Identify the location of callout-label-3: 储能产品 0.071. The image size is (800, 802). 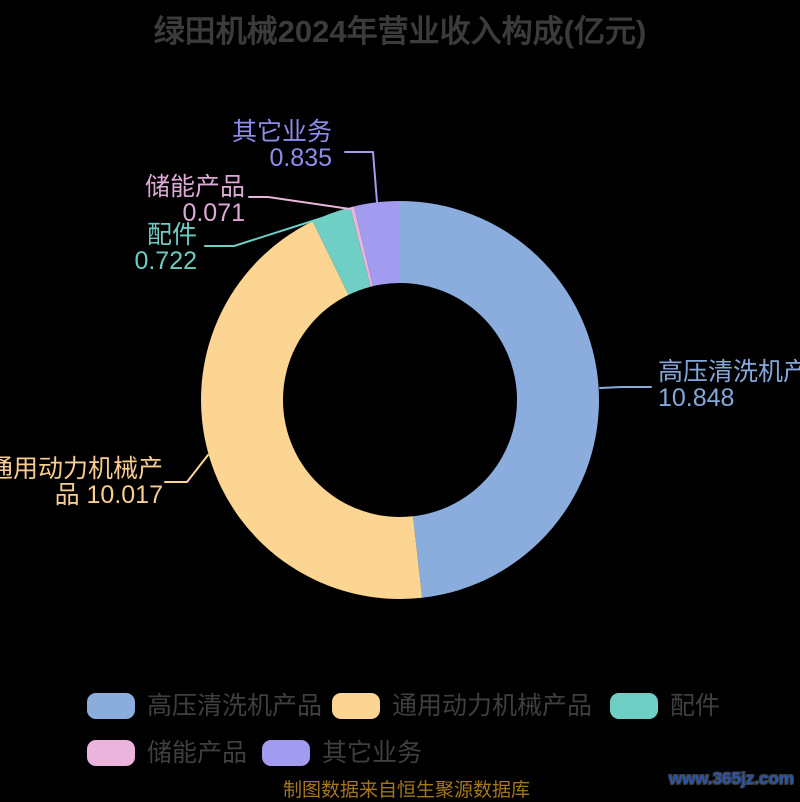
(195, 200).